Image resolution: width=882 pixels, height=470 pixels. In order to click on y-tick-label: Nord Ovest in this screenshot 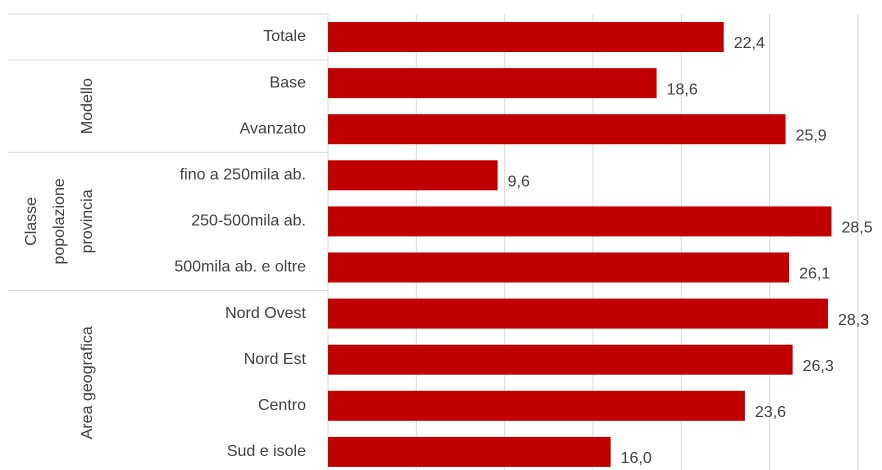, I will do `click(265, 313)`.